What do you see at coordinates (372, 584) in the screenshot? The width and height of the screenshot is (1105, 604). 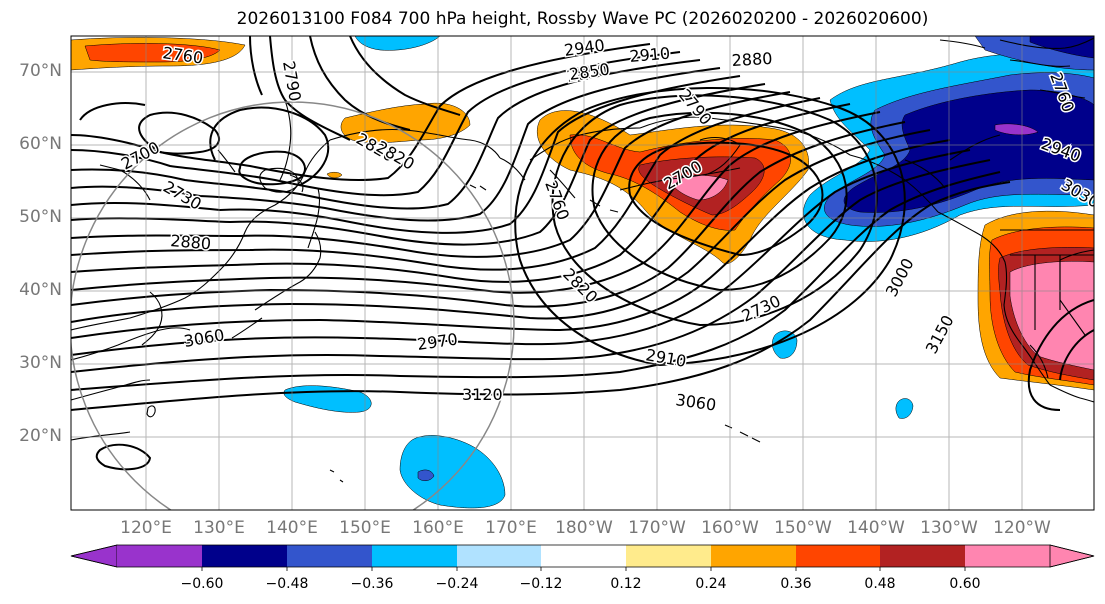 I see `colorbar-tick-label: −0.36` at bounding box center [372, 584].